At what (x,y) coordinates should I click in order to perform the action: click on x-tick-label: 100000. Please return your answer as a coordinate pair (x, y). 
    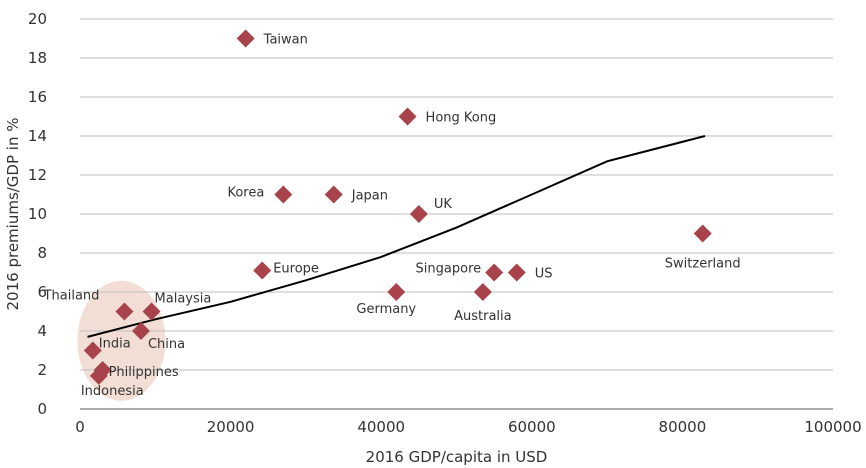
    Looking at the image, I should click on (832, 427).